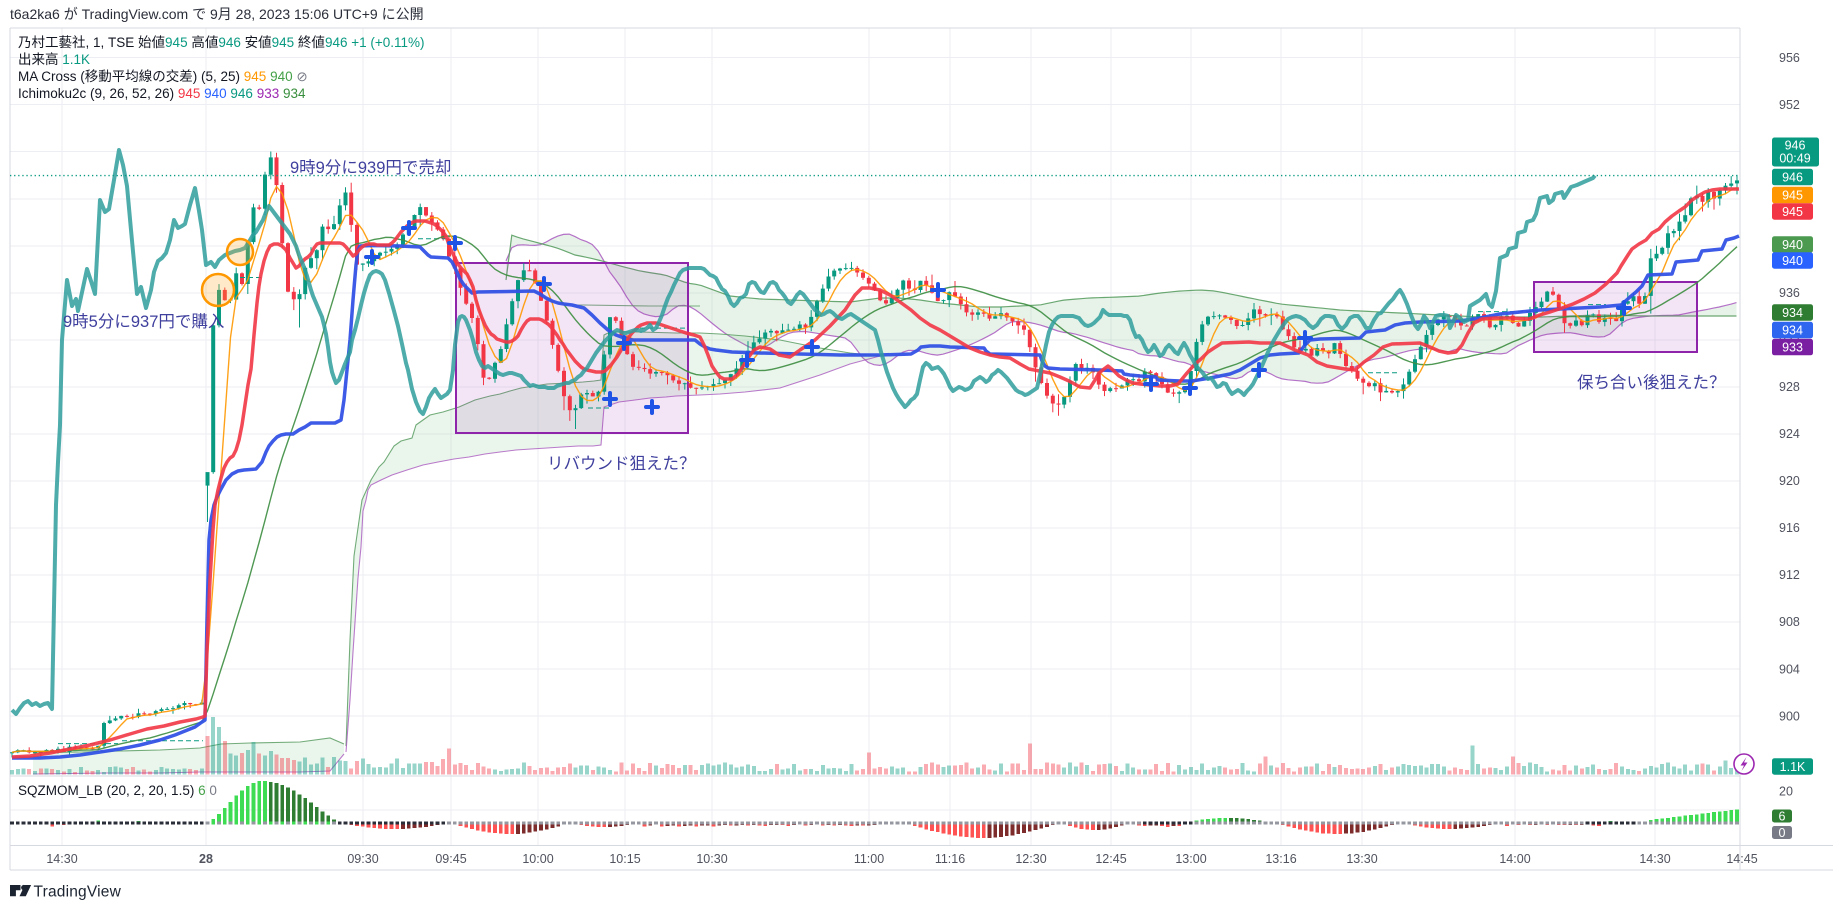 The image size is (1833, 914). Describe the element at coordinates (1789, 669) in the screenshot. I see `svg-text: 904` at that location.